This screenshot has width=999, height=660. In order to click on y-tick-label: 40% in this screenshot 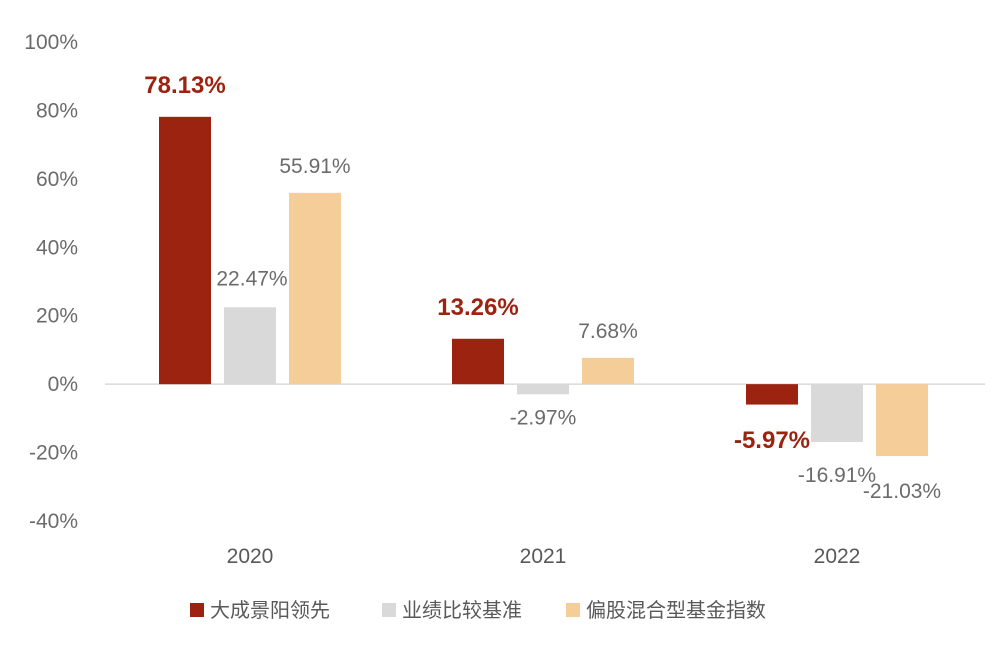, I will do `click(57, 247)`.